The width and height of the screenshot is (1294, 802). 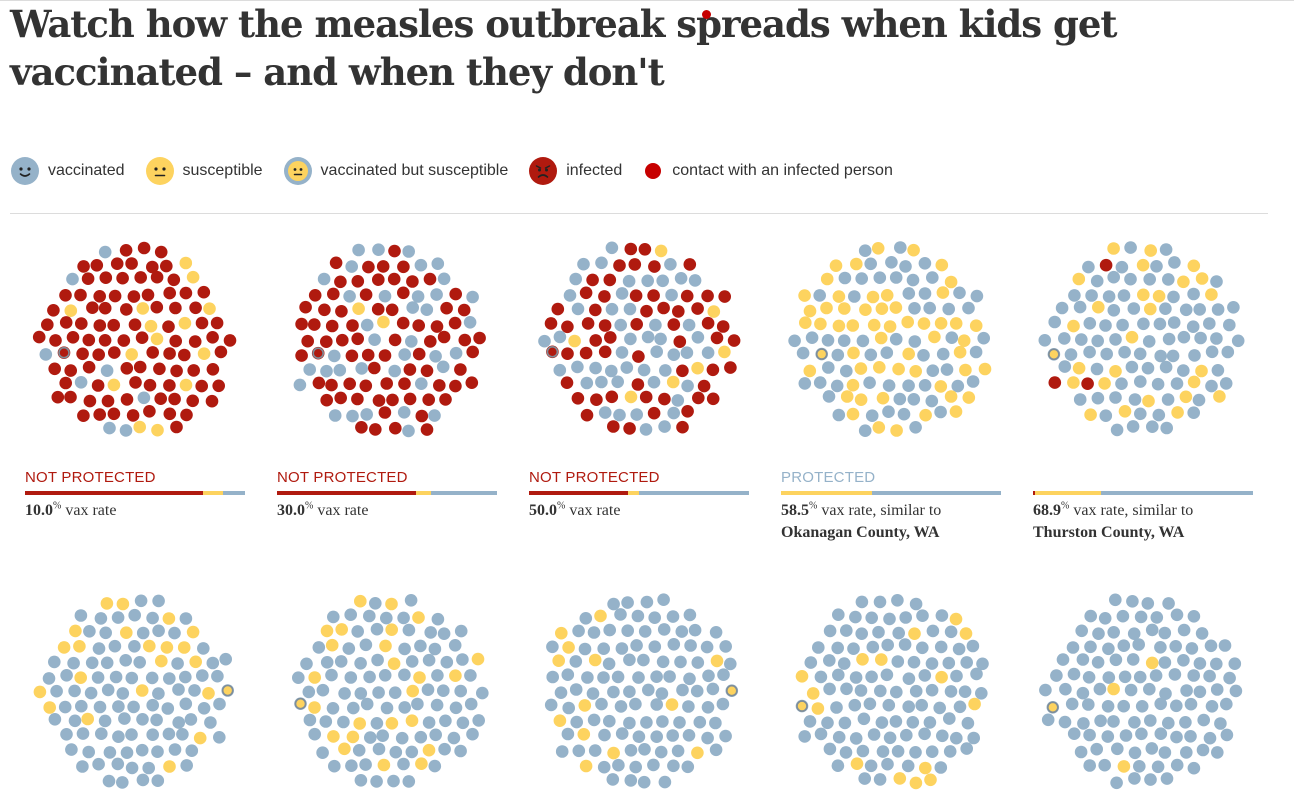 I want to click on proportion-bar, so click(x=639, y=493).